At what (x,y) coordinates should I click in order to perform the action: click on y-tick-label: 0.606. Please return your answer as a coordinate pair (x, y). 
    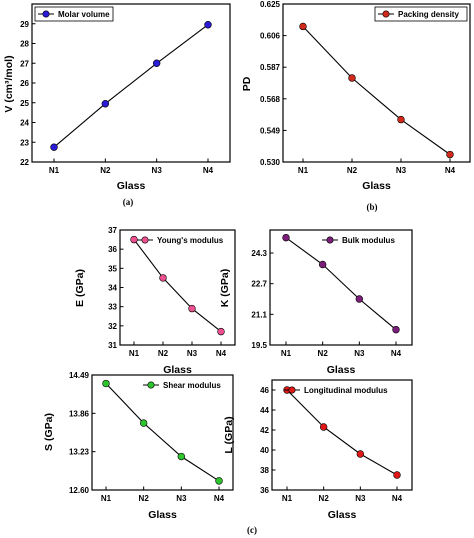
    Looking at the image, I should click on (270, 36).